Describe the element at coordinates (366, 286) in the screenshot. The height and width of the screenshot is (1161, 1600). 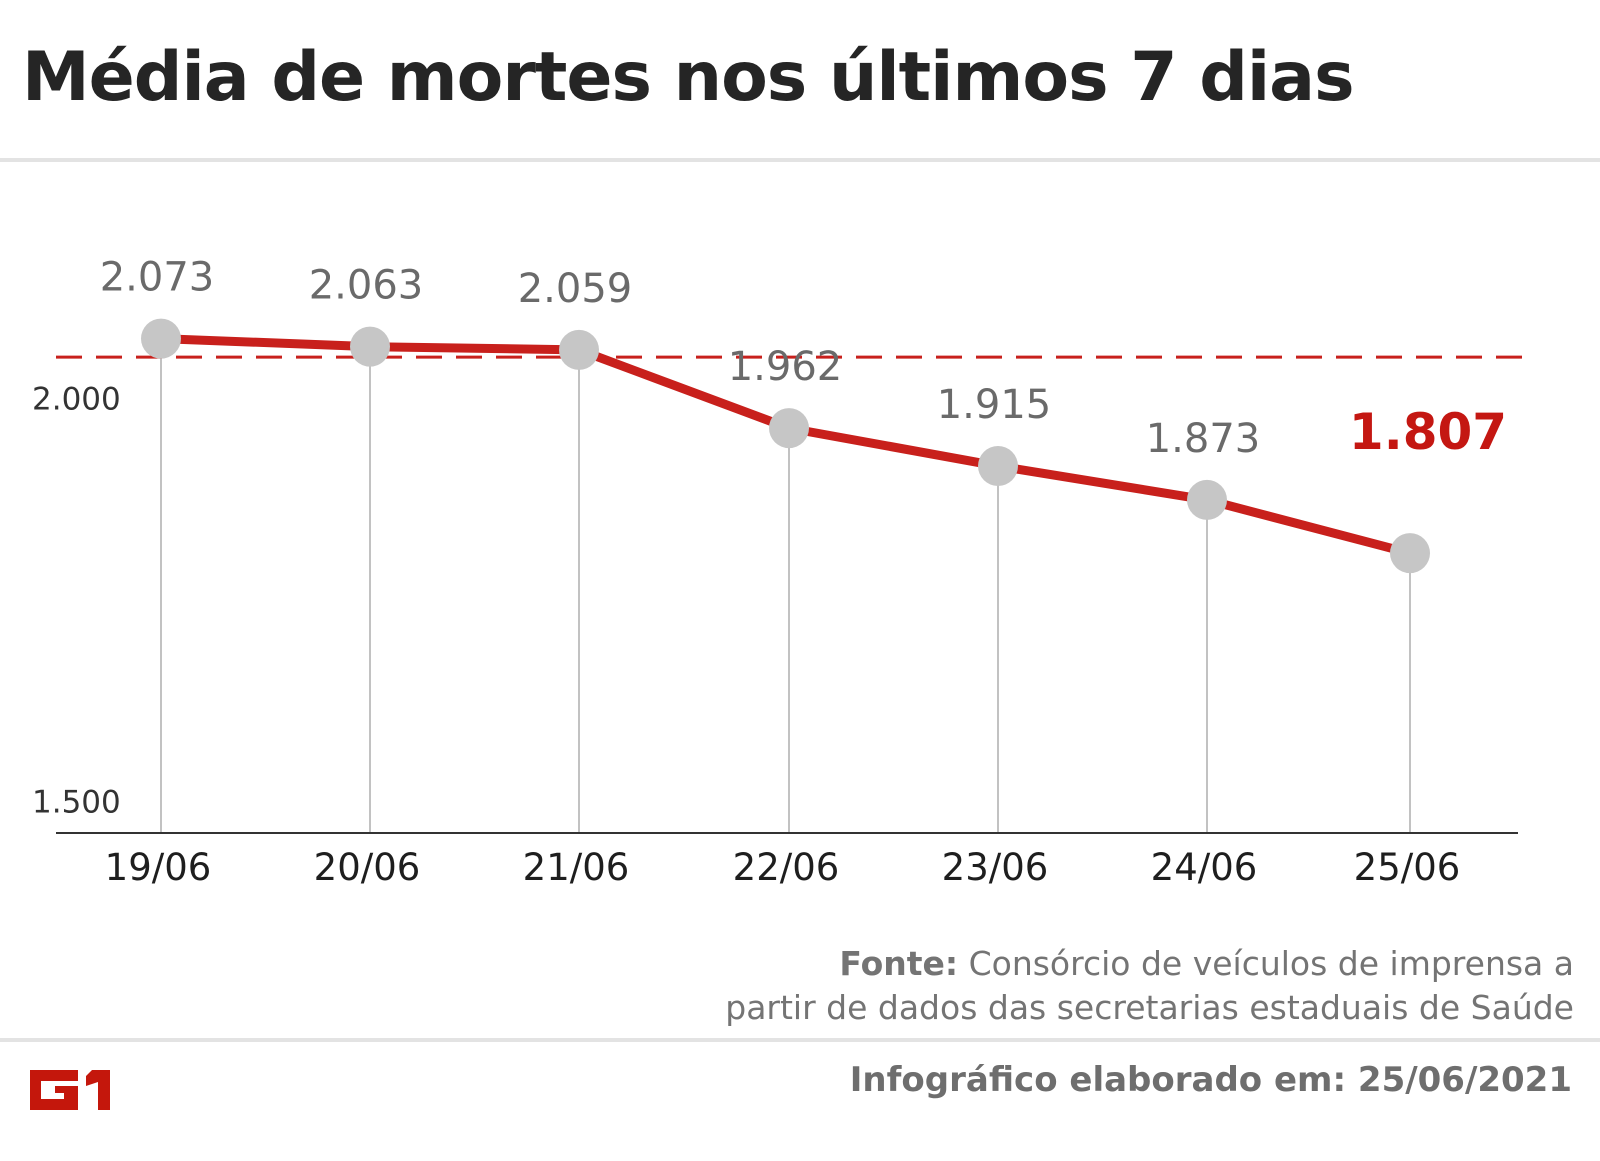
I see `data-label: 2.063` at that location.